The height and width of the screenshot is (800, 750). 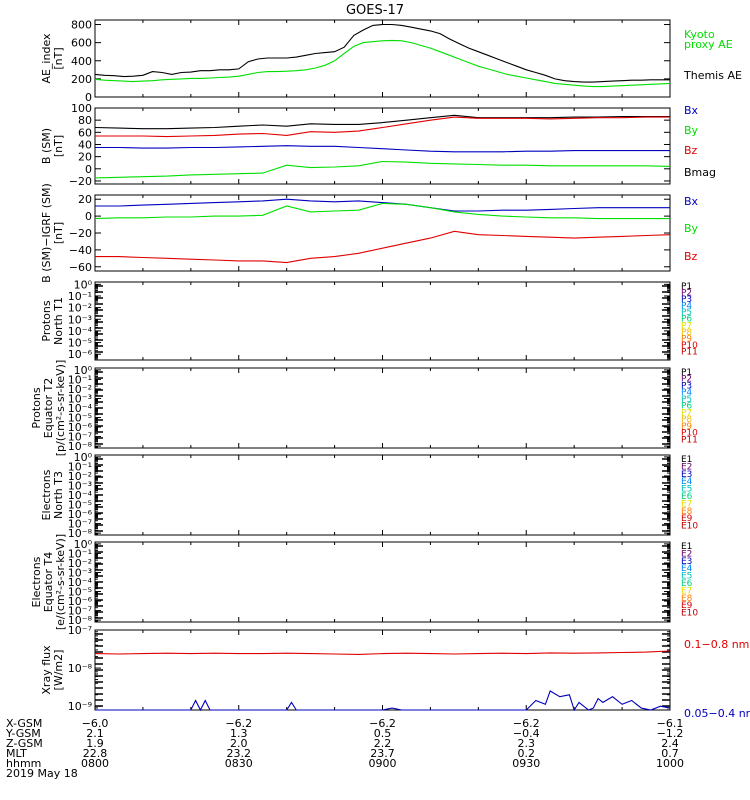 I want to click on legend-entry: P5, so click(x=686, y=313).